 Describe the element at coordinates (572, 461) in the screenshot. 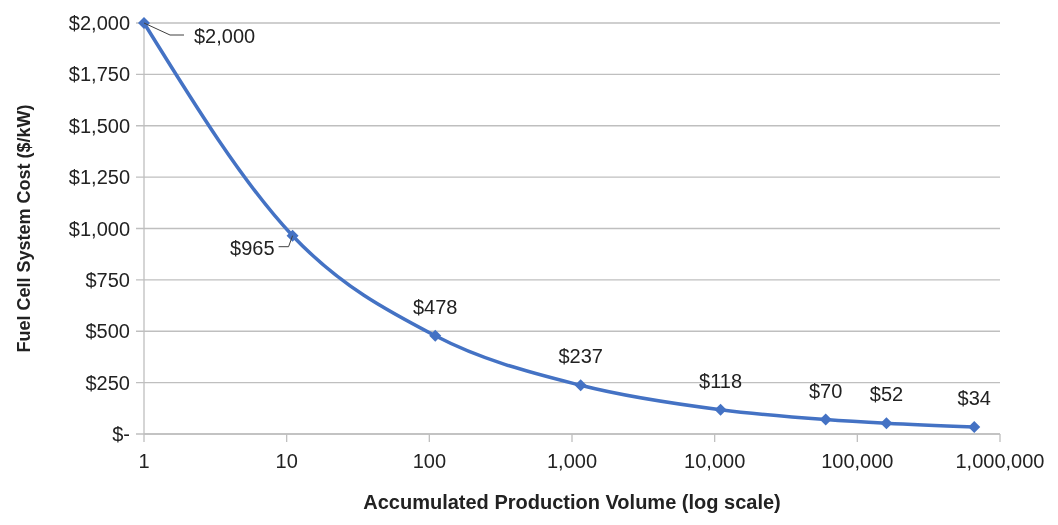

I see `x-tick-label: 1,000` at that location.